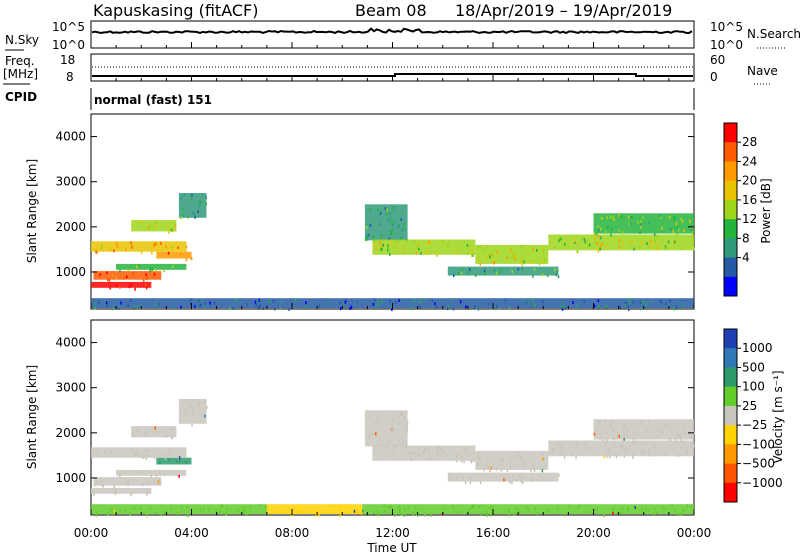 Image resolution: width=800 pixels, height=554 pixels. What do you see at coordinates (730, 492) in the screenshot?
I see `colorbar-swatch` at bounding box center [730, 492].